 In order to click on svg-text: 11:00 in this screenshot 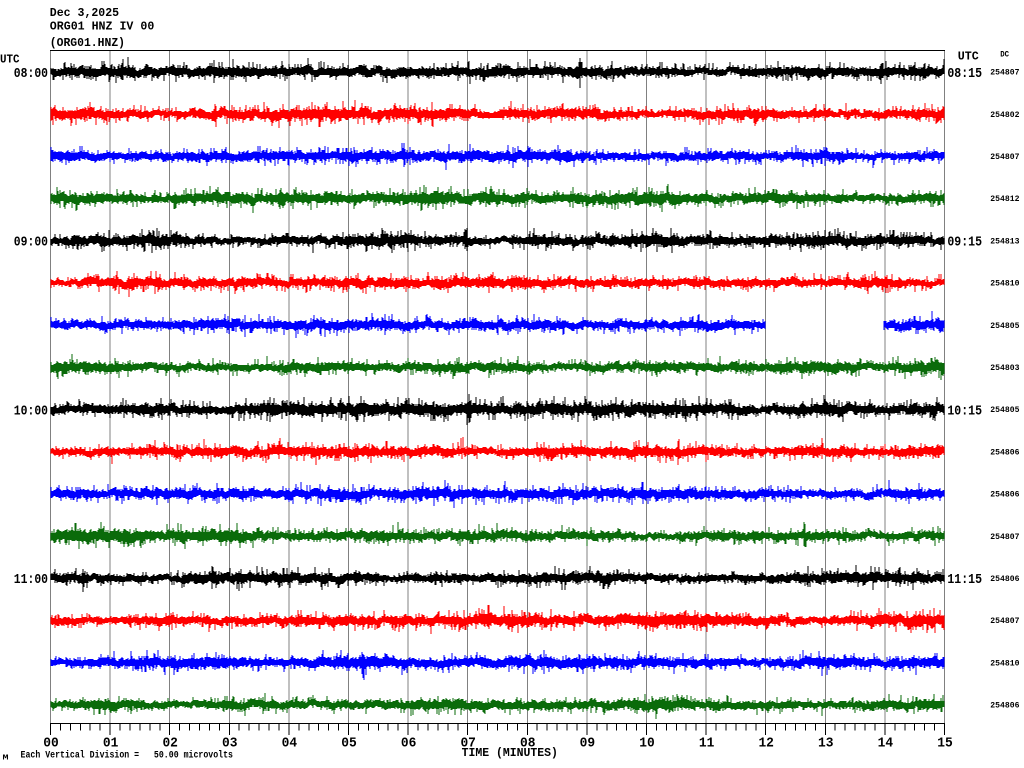, I will do `click(31, 580)`.